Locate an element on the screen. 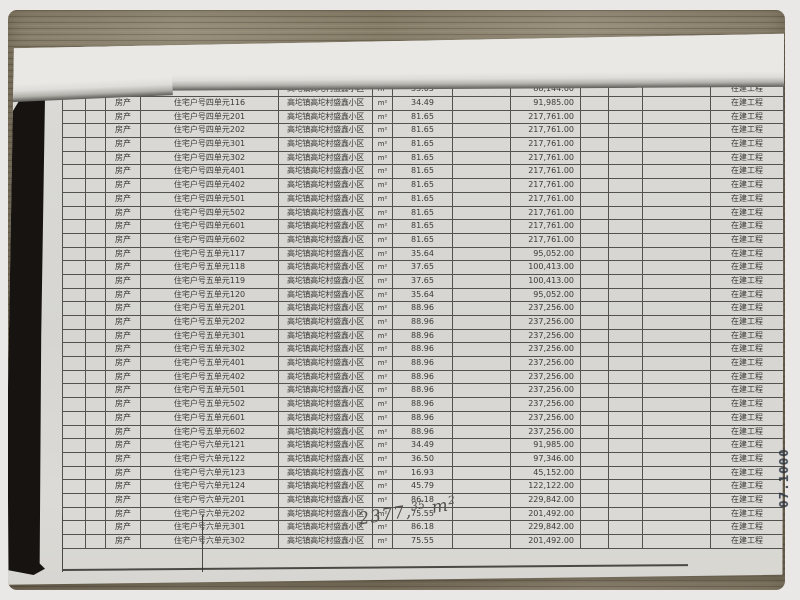  cell-unit: 住宅户号五单元402 is located at coordinates (210, 377).